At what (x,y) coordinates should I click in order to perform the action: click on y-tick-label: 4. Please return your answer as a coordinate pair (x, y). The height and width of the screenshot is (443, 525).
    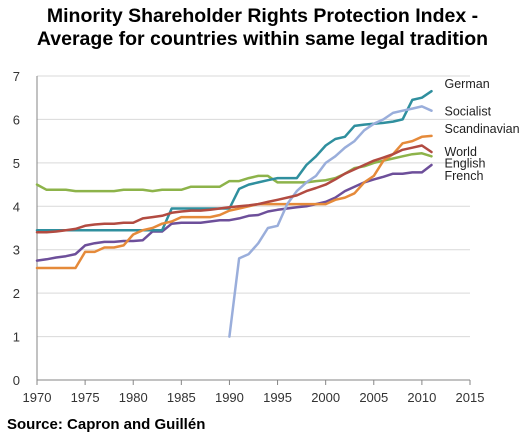
    Looking at the image, I should click on (16, 206).